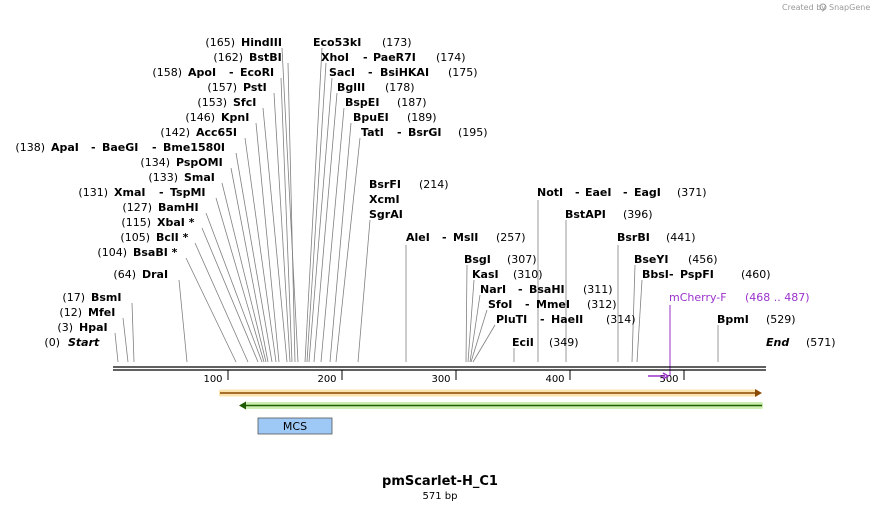 This screenshot has height=511, width=880. What do you see at coordinates (647, 192) in the screenshot?
I see `site-name-eagi: EagI` at bounding box center [647, 192].